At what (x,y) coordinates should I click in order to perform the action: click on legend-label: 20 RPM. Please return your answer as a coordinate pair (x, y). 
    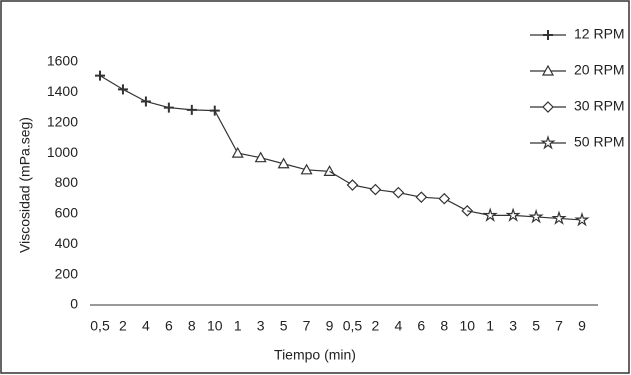
    Looking at the image, I should click on (599, 70).